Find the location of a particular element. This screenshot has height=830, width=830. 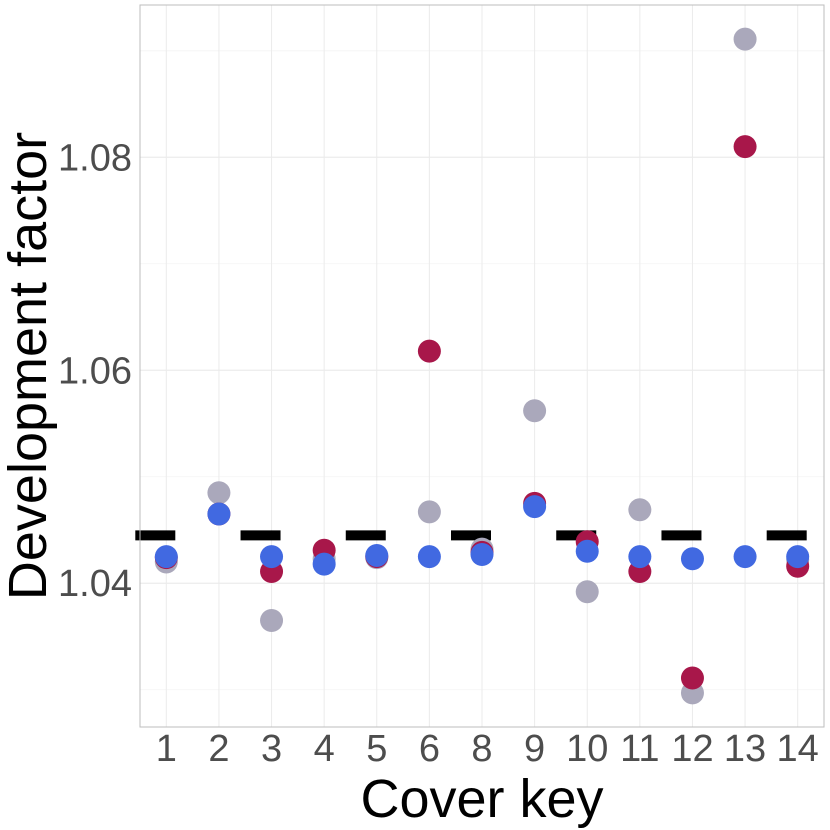

x-tick-label: 4 is located at coordinates (324, 749).